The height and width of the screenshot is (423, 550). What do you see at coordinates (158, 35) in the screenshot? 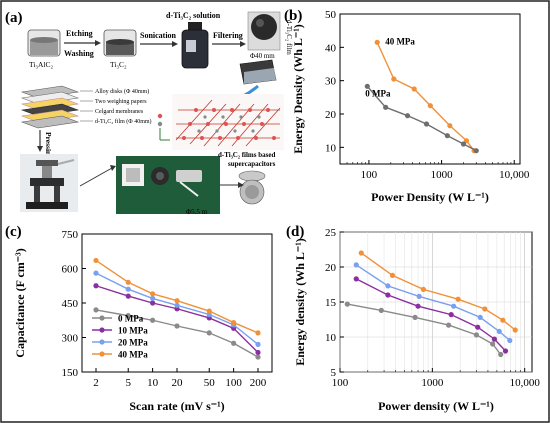
I see `label-sonication: Sonication` at bounding box center [158, 35].